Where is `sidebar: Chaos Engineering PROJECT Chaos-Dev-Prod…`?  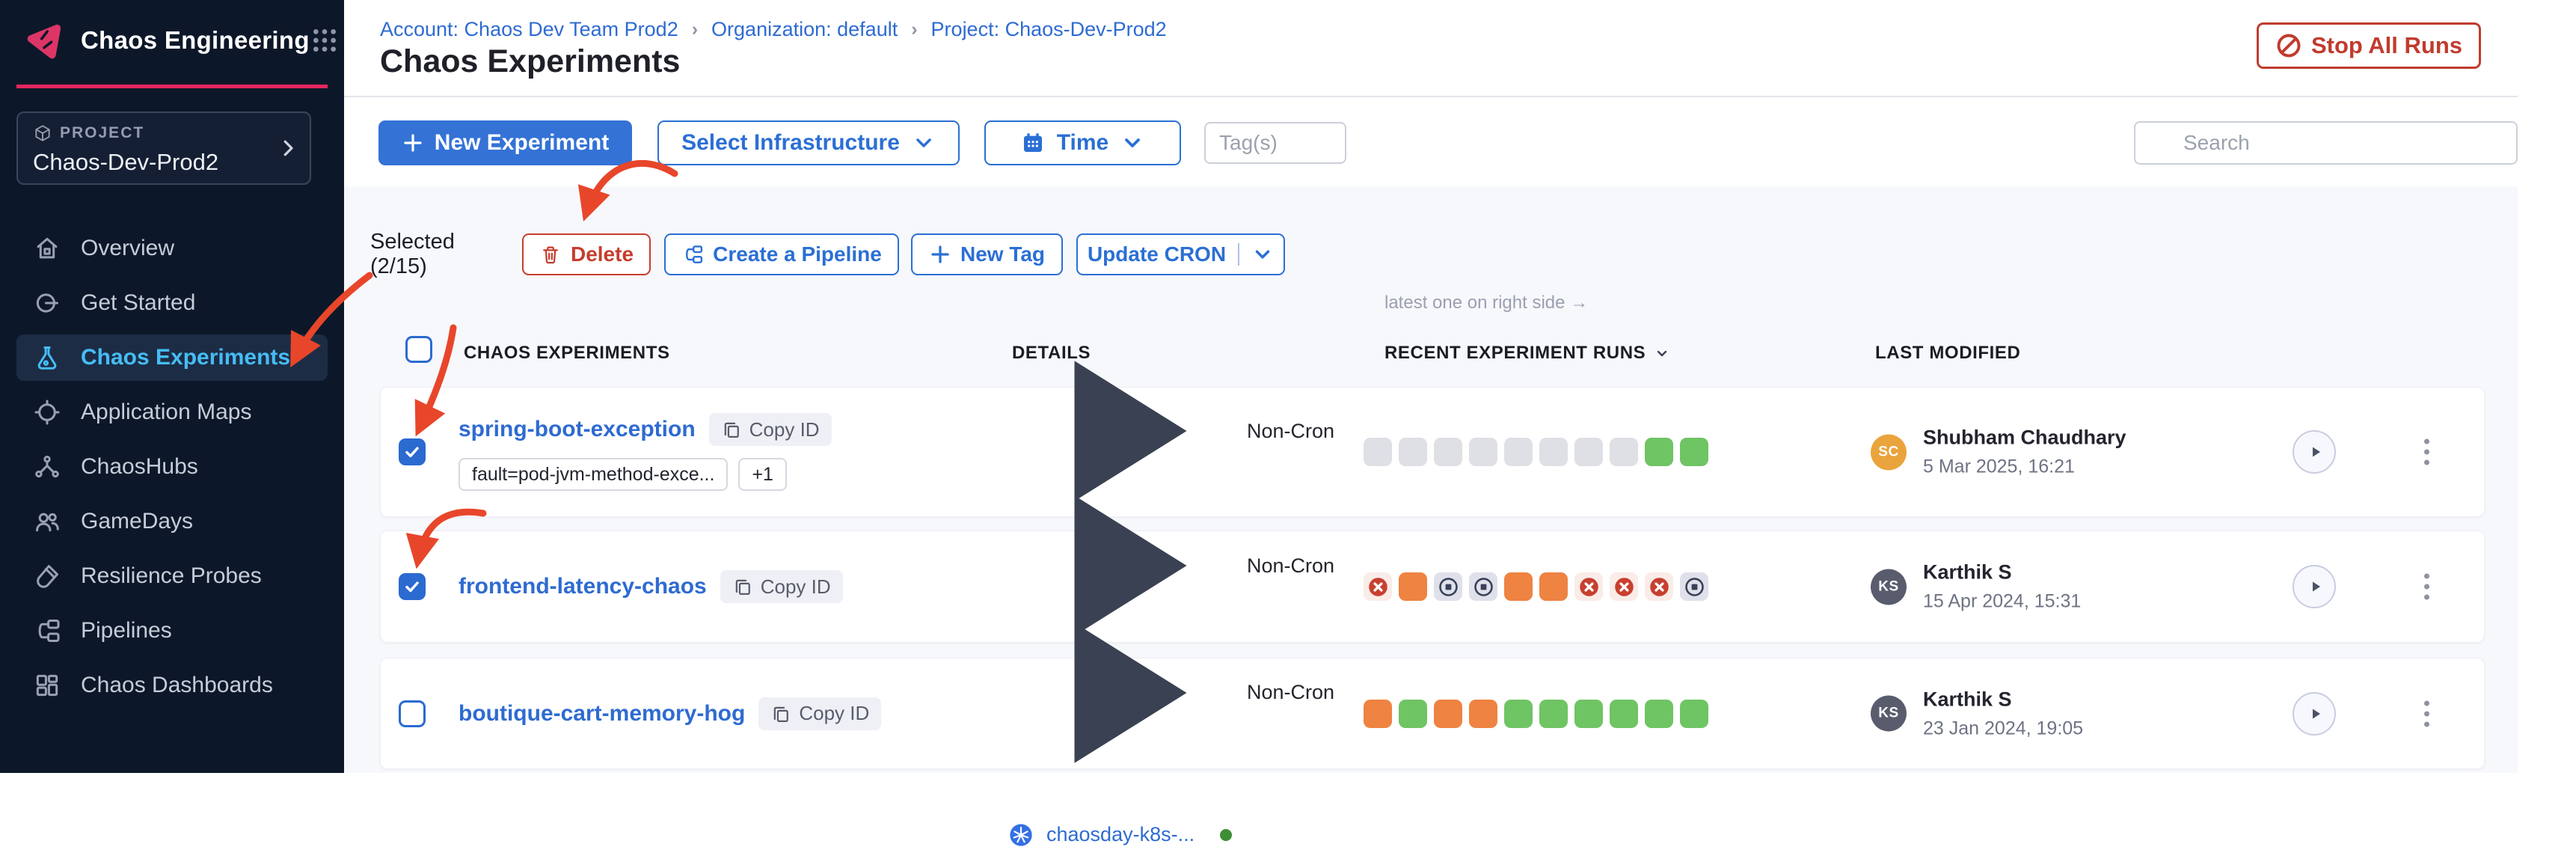
sidebar: Chaos Engineering PROJECT Chaos-Dev-Prod… is located at coordinates (172, 386).